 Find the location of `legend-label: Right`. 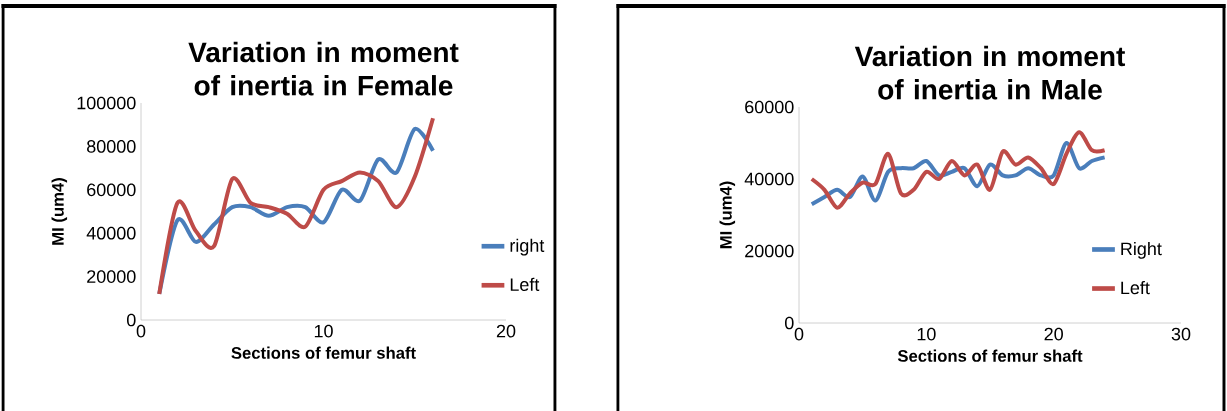

legend-label: Right is located at coordinates (1141, 250).